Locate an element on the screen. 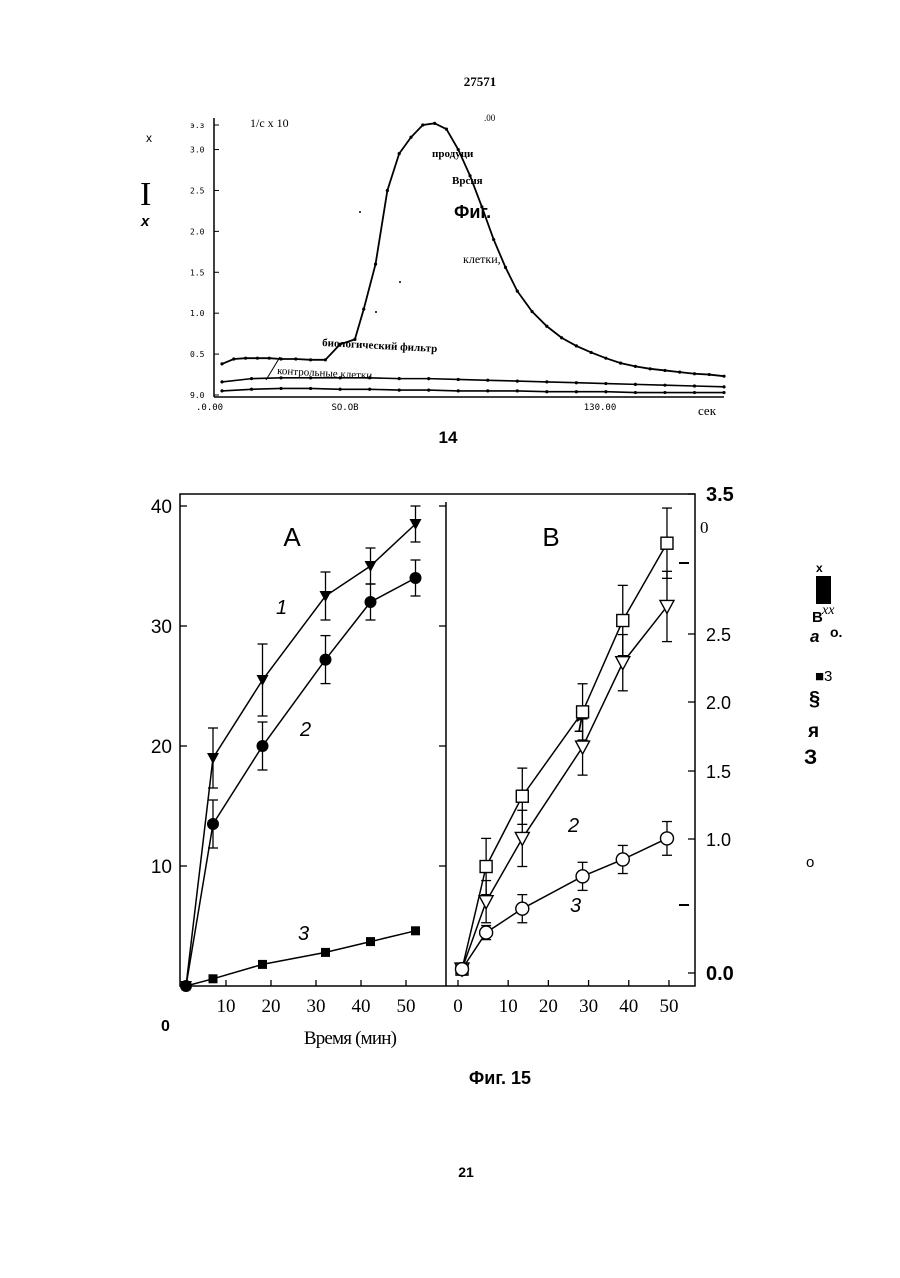 The height and width of the screenshot is (1278, 900). panel-b-y-extra-label: 0 is located at coordinates (704, 527).